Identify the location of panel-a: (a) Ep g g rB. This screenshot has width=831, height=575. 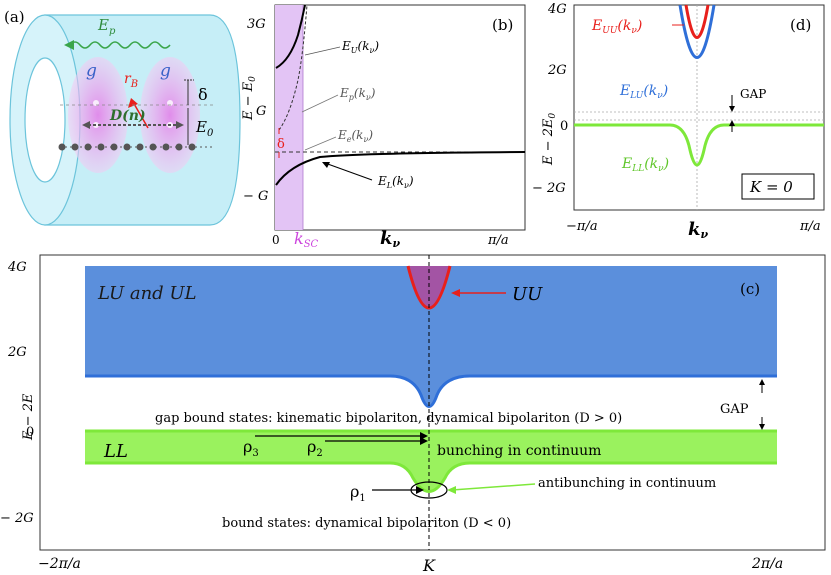
(122, 117).